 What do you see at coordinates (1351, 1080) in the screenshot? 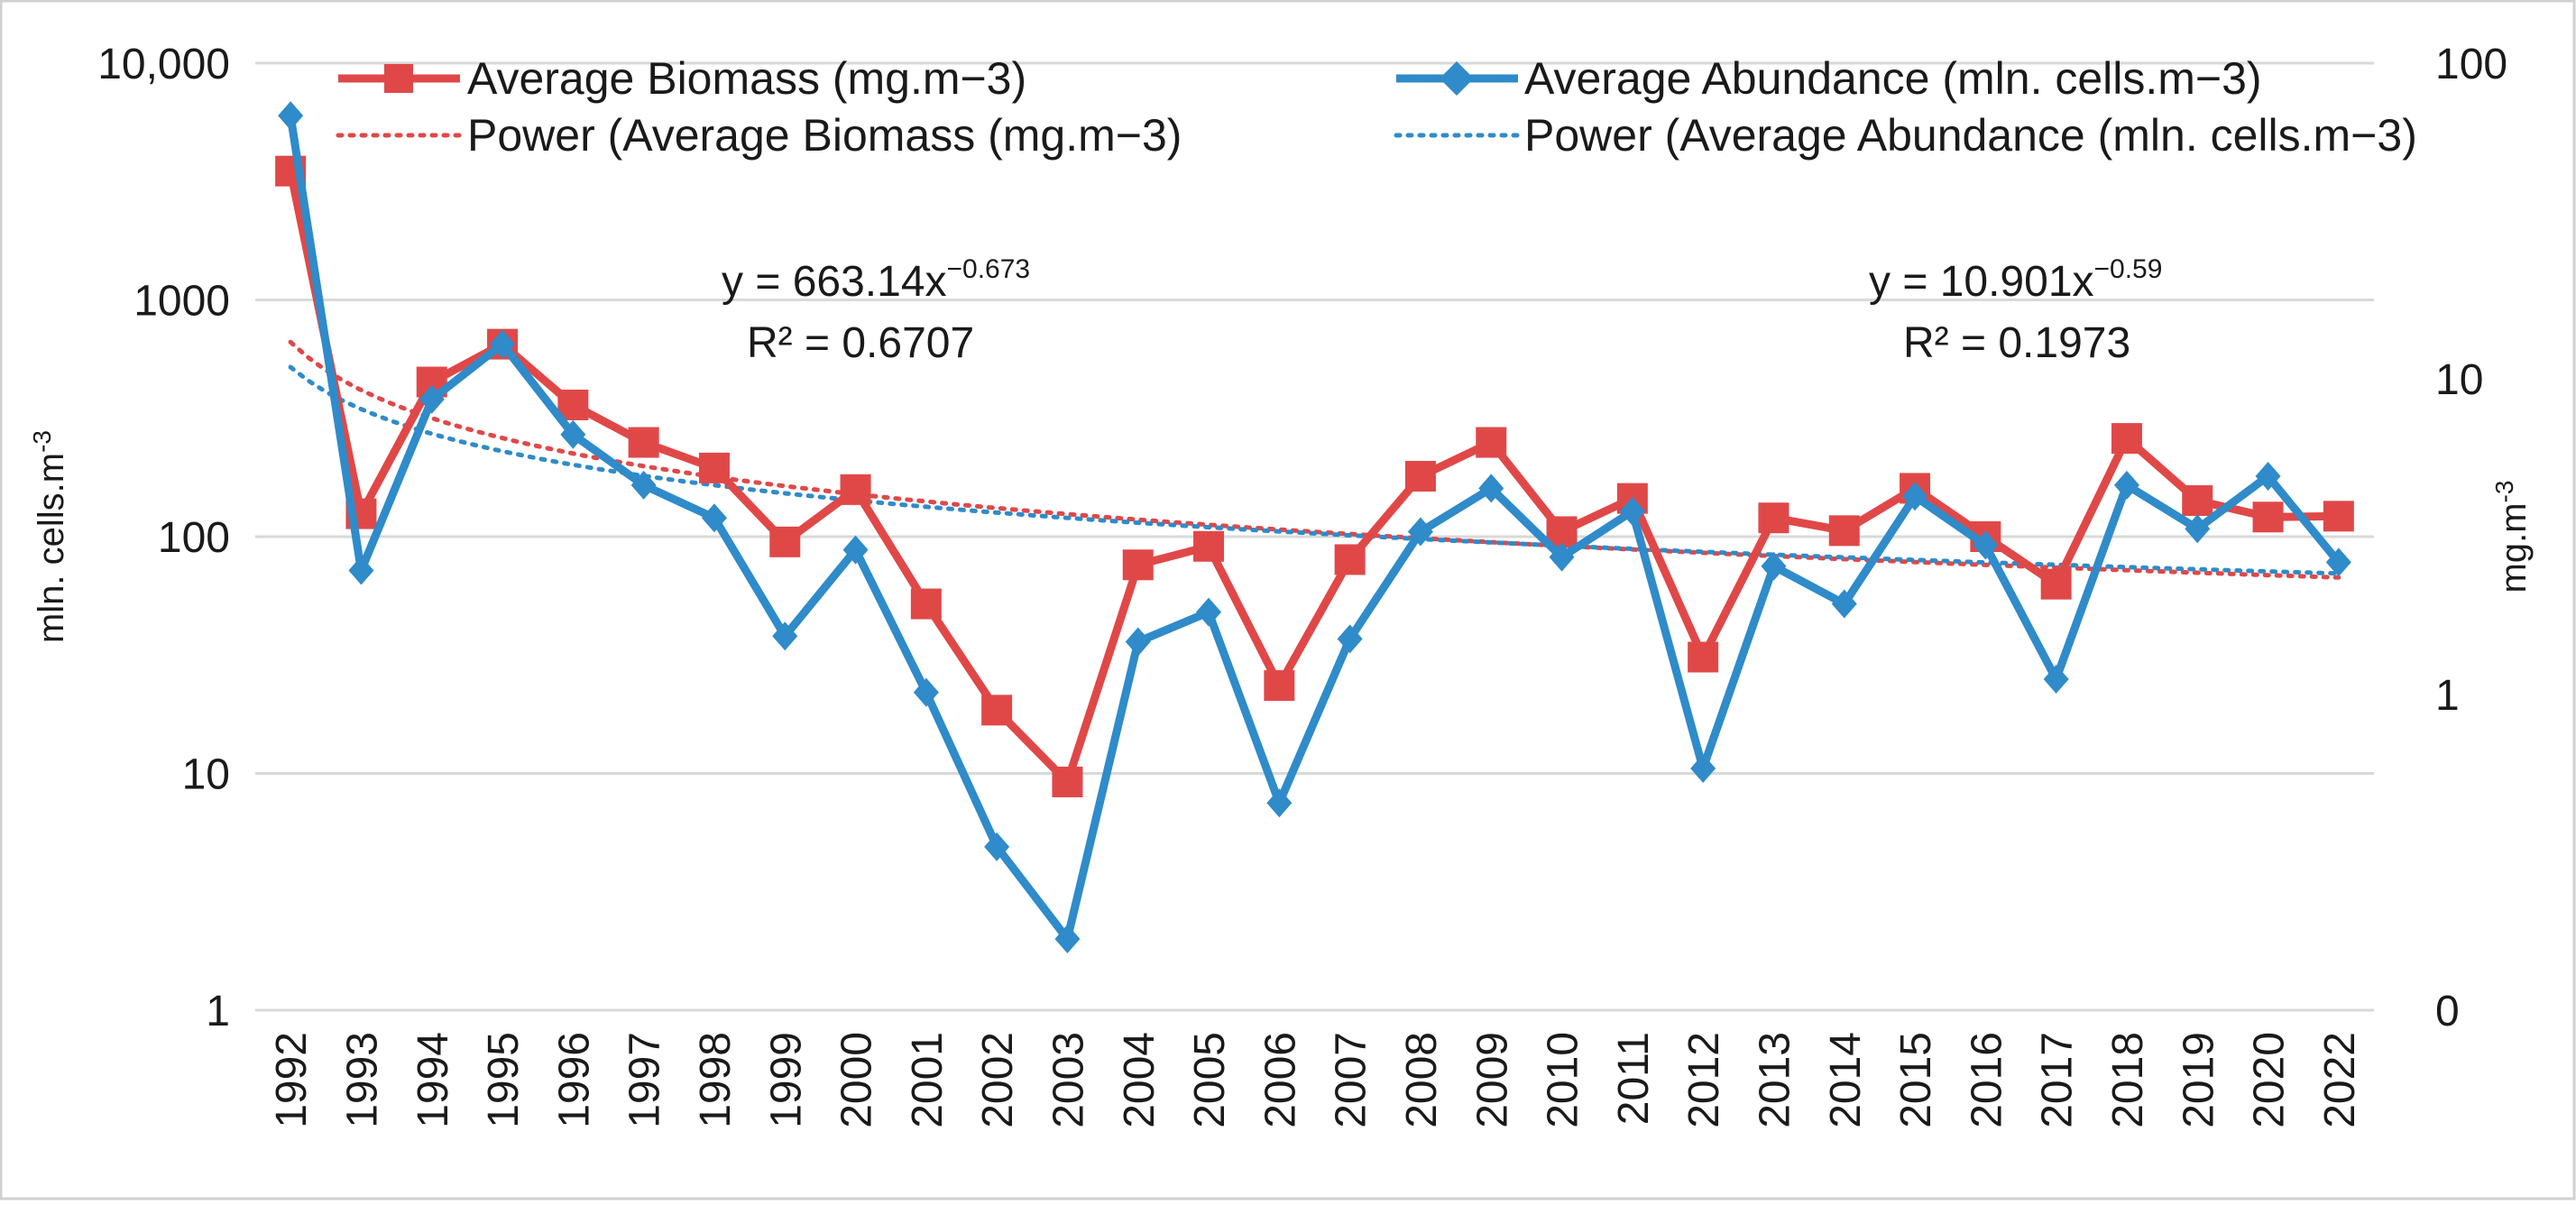
I see `x-tick-label-2007: 2007` at bounding box center [1351, 1080].